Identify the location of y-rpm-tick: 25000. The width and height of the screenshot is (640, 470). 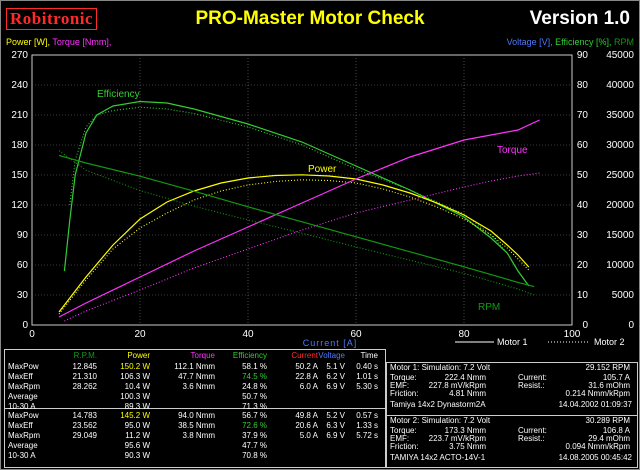
(620, 175).